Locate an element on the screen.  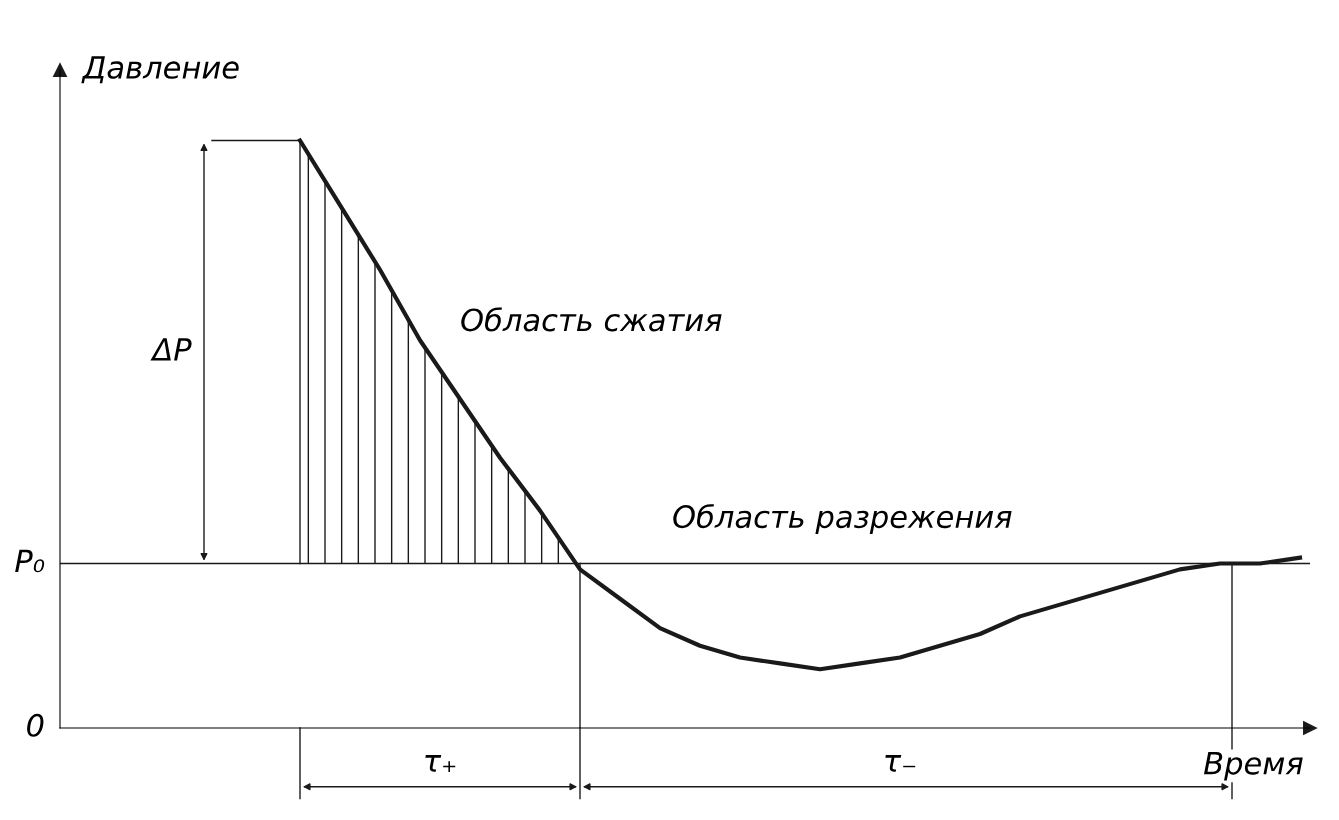
text: 0 is located at coordinates (35, 725).